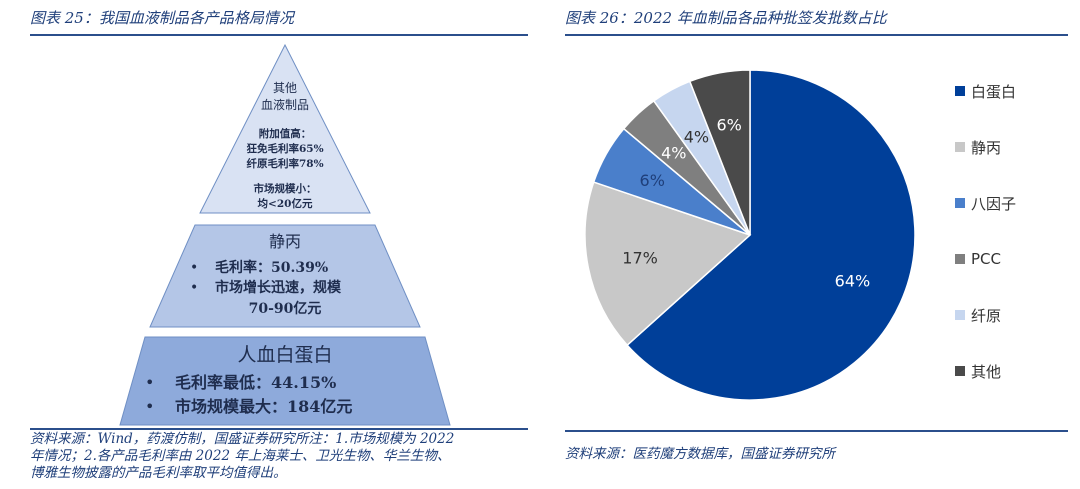 The image size is (1080, 489). What do you see at coordinates (673, 153) in the screenshot?
I see `pie-data-label-4: 4%` at bounding box center [673, 153].